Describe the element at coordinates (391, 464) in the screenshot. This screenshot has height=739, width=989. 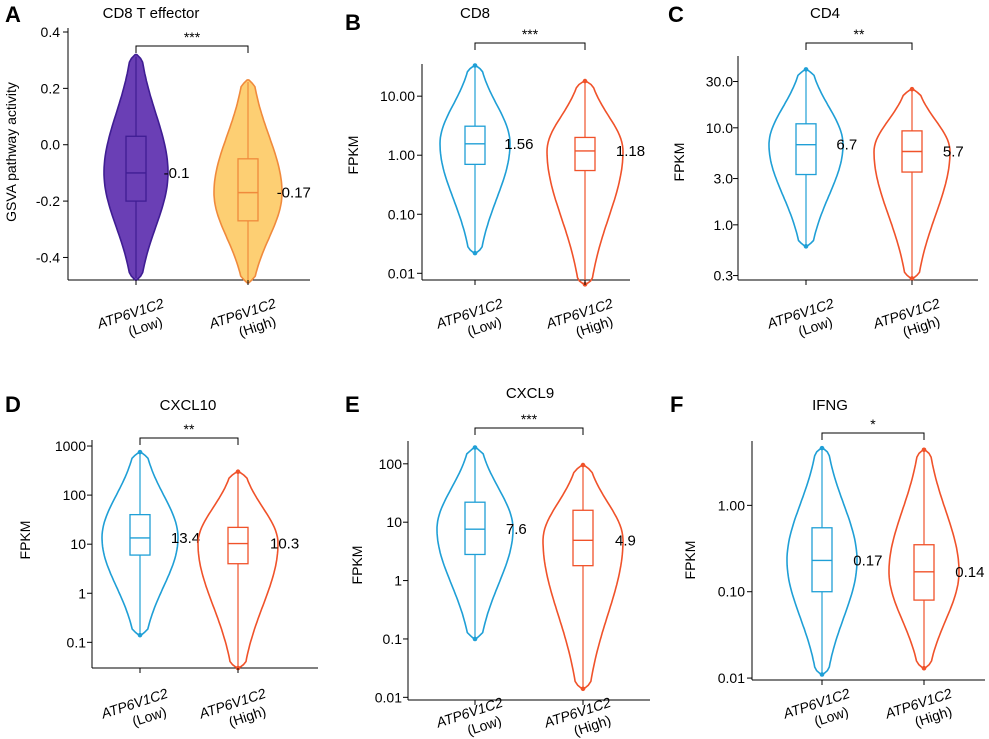
I see `y-tick-label: 100` at that location.